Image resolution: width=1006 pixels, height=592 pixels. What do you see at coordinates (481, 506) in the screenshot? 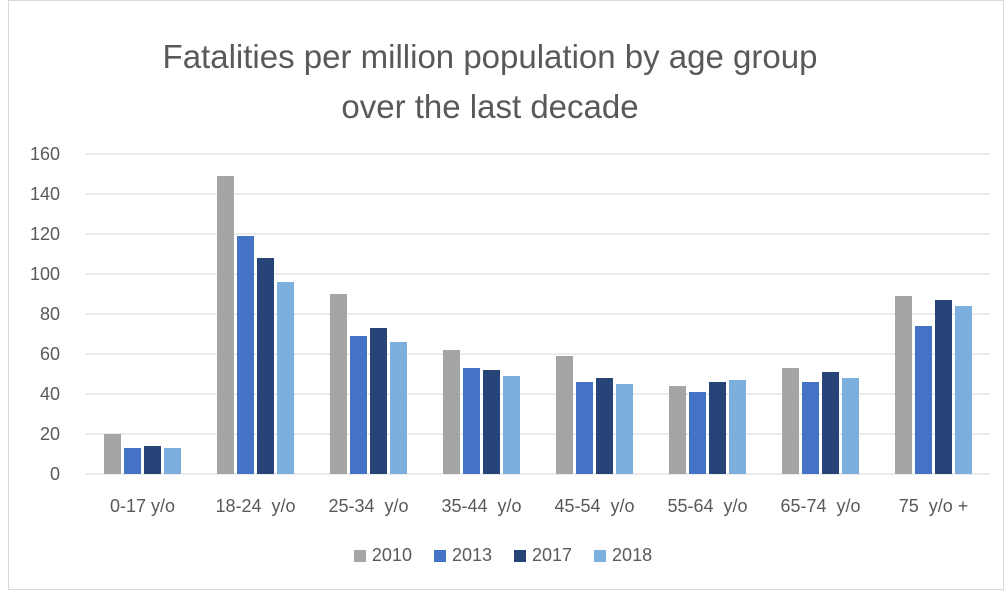
I see `x-category-label: 35-44 y/o` at bounding box center [481, 506].